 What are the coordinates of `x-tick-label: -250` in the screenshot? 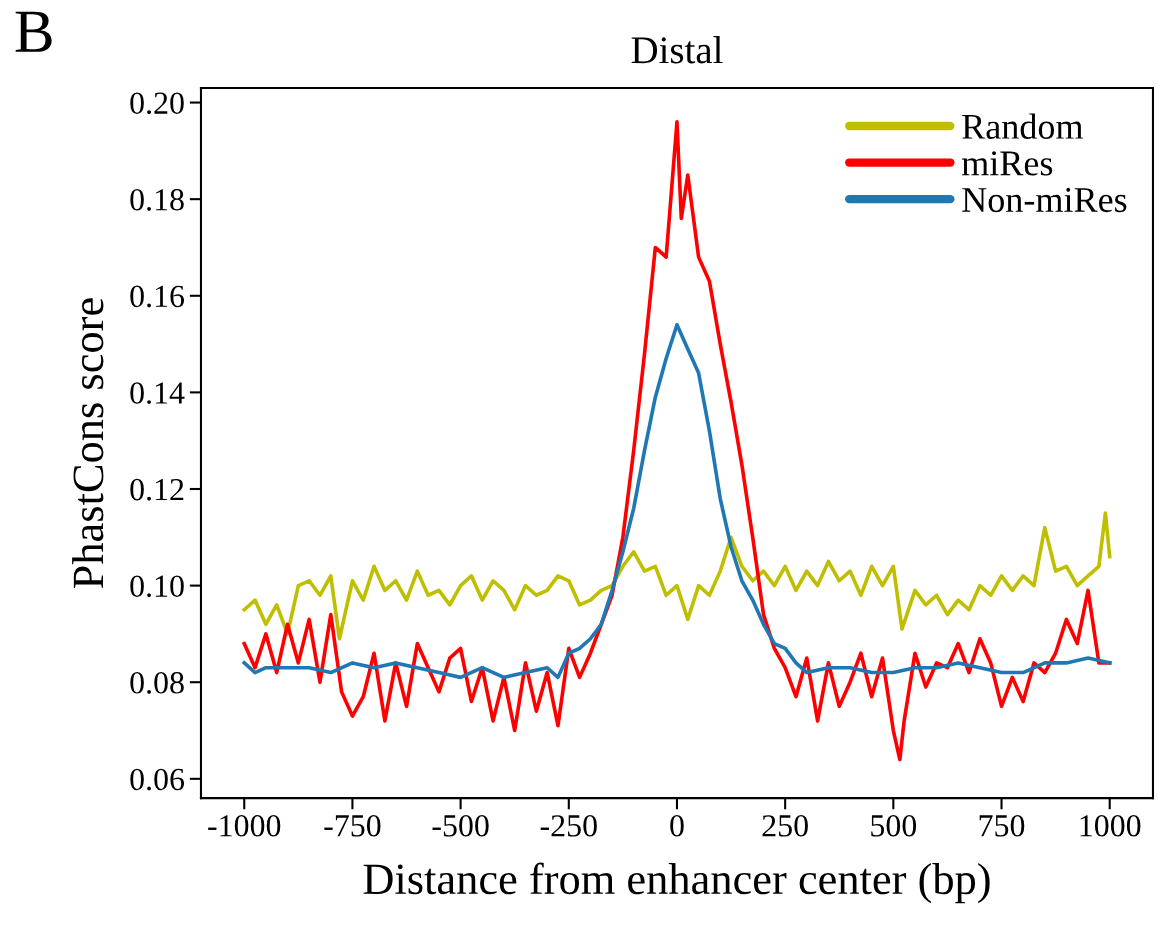 It's located at (568, 826).